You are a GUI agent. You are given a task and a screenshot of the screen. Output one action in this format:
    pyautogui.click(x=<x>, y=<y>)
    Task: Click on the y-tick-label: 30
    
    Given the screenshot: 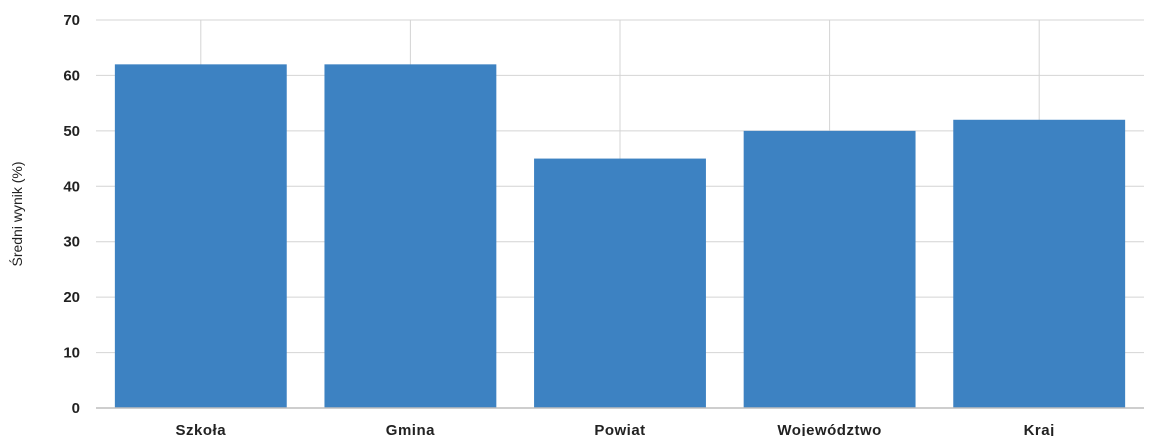 What is the action you would take?
    pyautogui.click(x=71, y=242)
    